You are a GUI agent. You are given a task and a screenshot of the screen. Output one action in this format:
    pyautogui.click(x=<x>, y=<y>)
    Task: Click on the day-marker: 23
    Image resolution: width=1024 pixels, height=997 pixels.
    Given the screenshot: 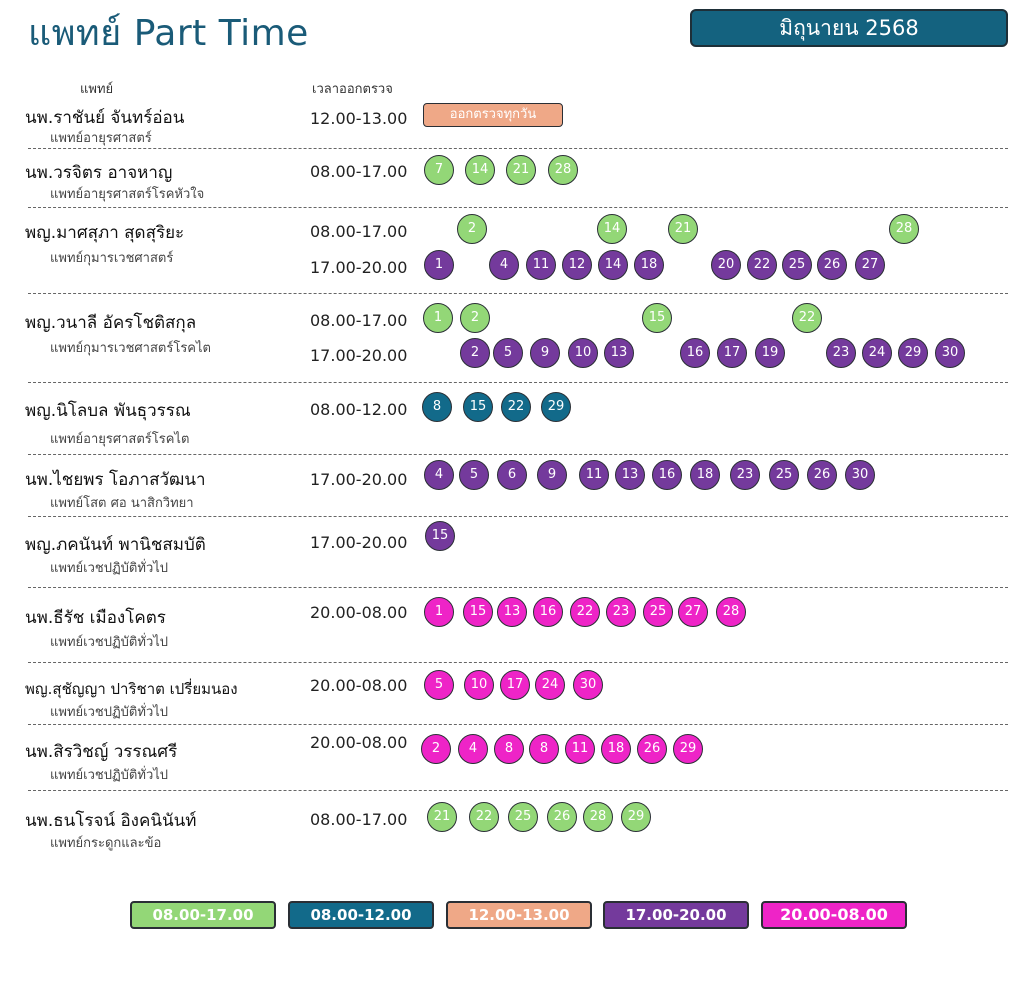 What is the action you would take?
    pyautogui.click(x=621, y=612)
    